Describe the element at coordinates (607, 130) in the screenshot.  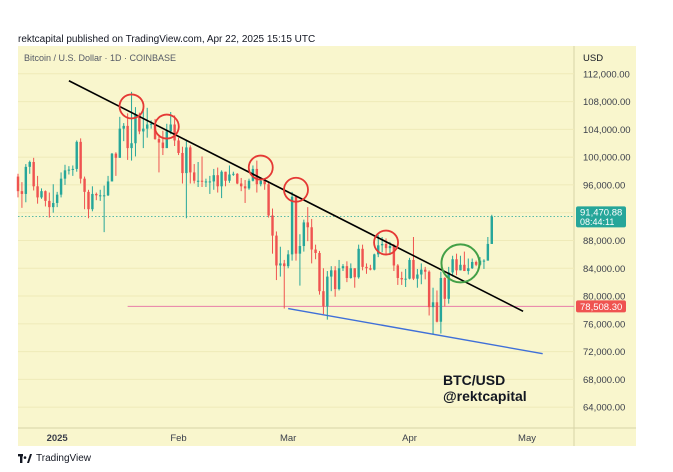
I see `y-tick-label: 104,000.00` at that location.